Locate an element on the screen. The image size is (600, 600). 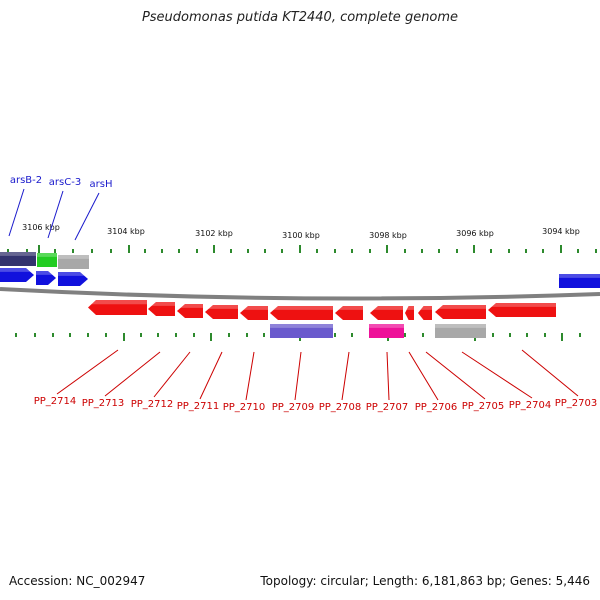
accession-text: Accession: NC_002947 is located at coordinates (77, 581).